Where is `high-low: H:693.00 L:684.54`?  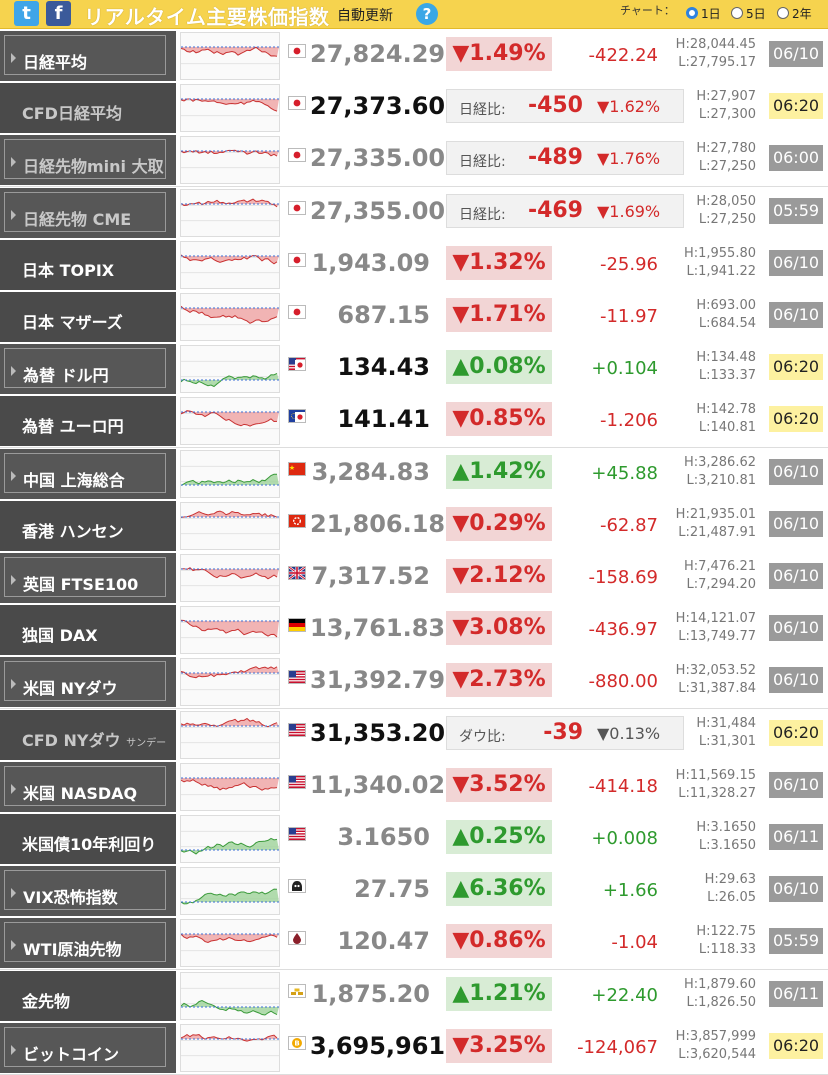
high-low: H:693.00 L:684.54 is located at coordinates (712, 315).